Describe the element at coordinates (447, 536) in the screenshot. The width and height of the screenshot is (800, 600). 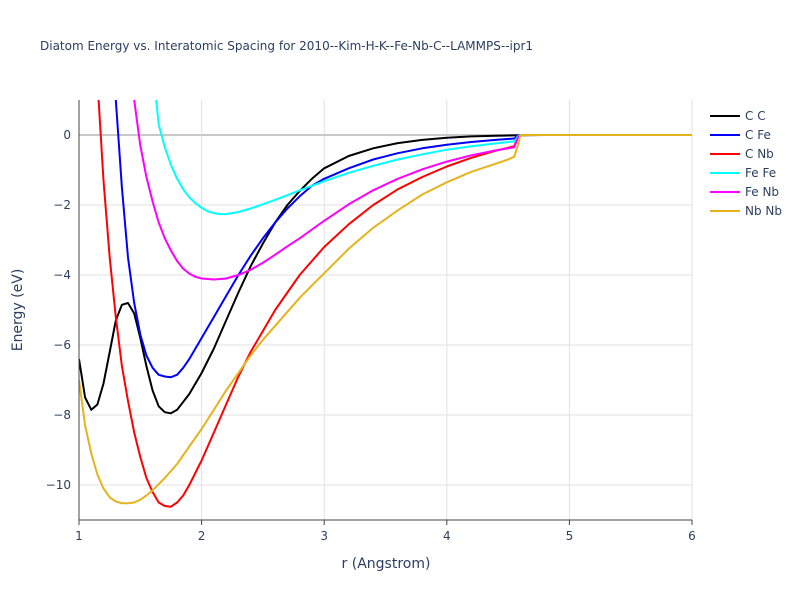
I see `x-tick-label: 4` at that location.